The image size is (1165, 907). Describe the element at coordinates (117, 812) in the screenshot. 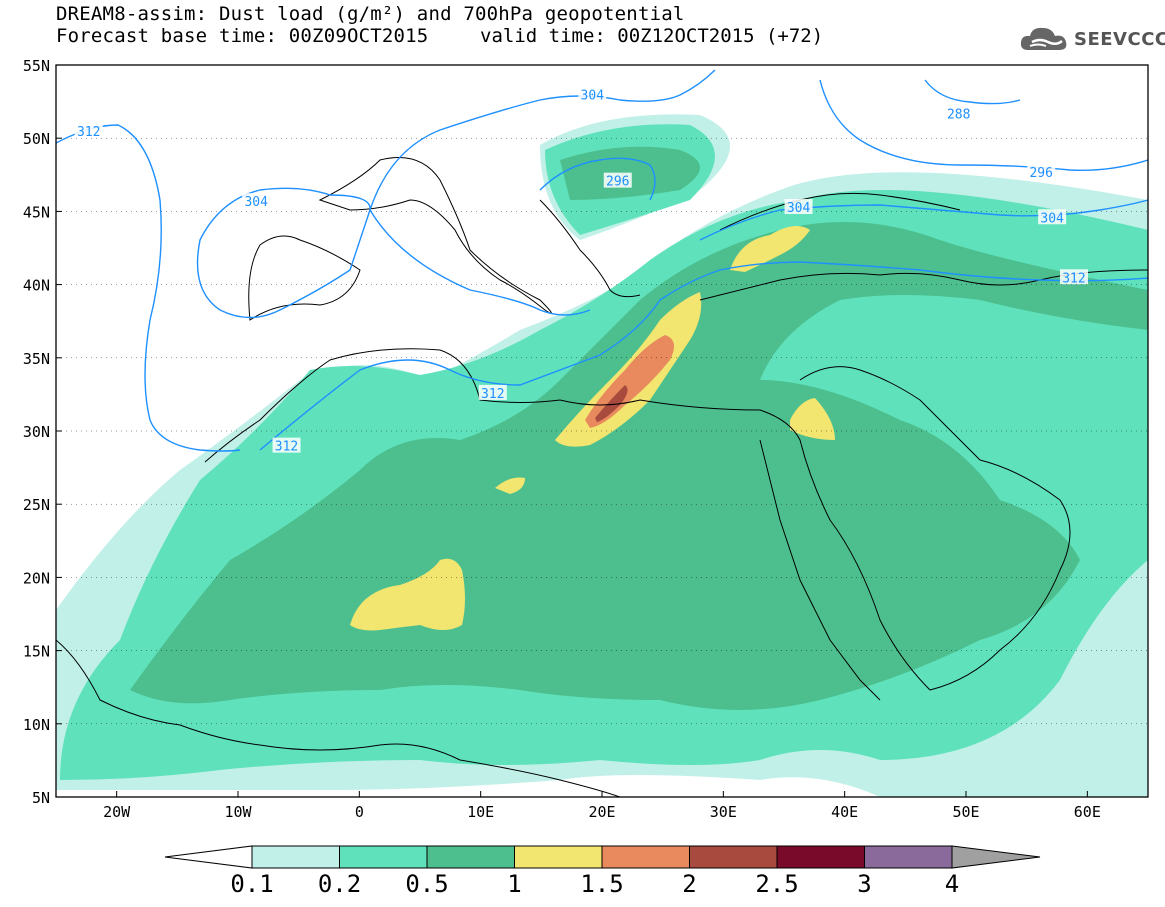

I see `lon-label: 20W` at that location.